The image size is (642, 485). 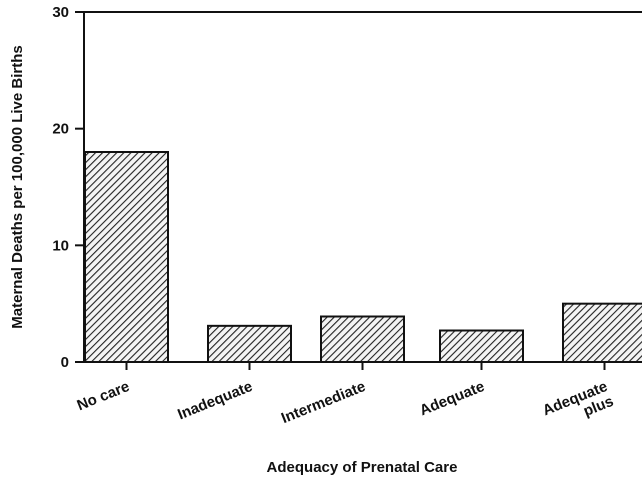 I want to click on y-tick-label-30: 30, so click(x=60, y=12).